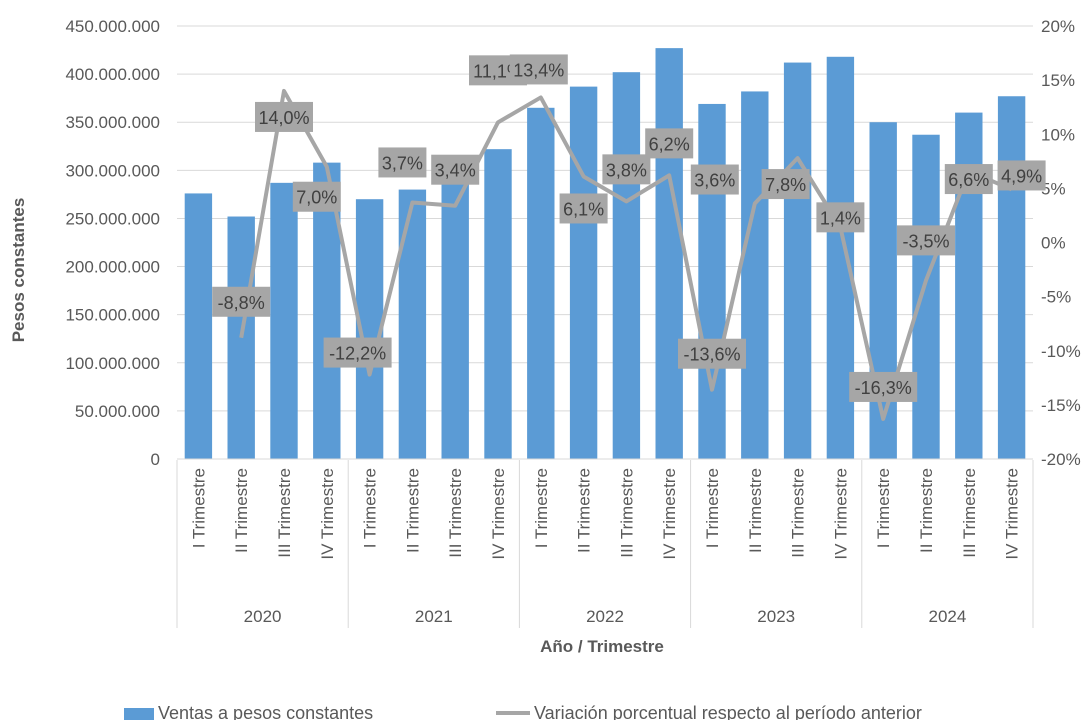  What do you see at coordinates (1053, 188) in the screenshot?
I see `y2-tick-label: 5%` at bounding box center [1053, 188].